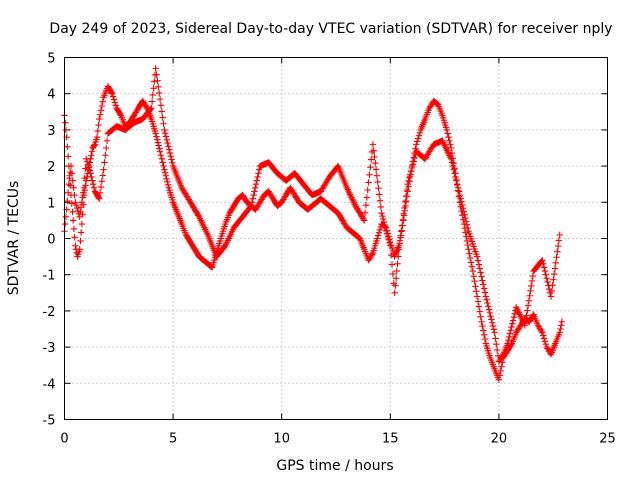 The height and width of the screenshot is (480, 640). What do you see at coordinates (51, 203) in the screenshot?
I see `y-tick-label: 1` at bounding box center [51, 203].